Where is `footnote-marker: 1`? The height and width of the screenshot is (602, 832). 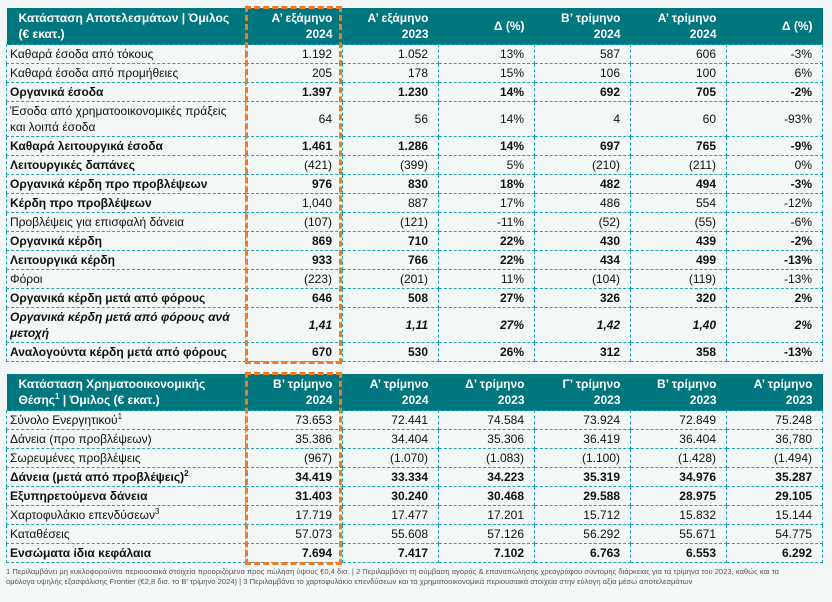
footnote-marker: 1 is located at coordinates (120, 416).